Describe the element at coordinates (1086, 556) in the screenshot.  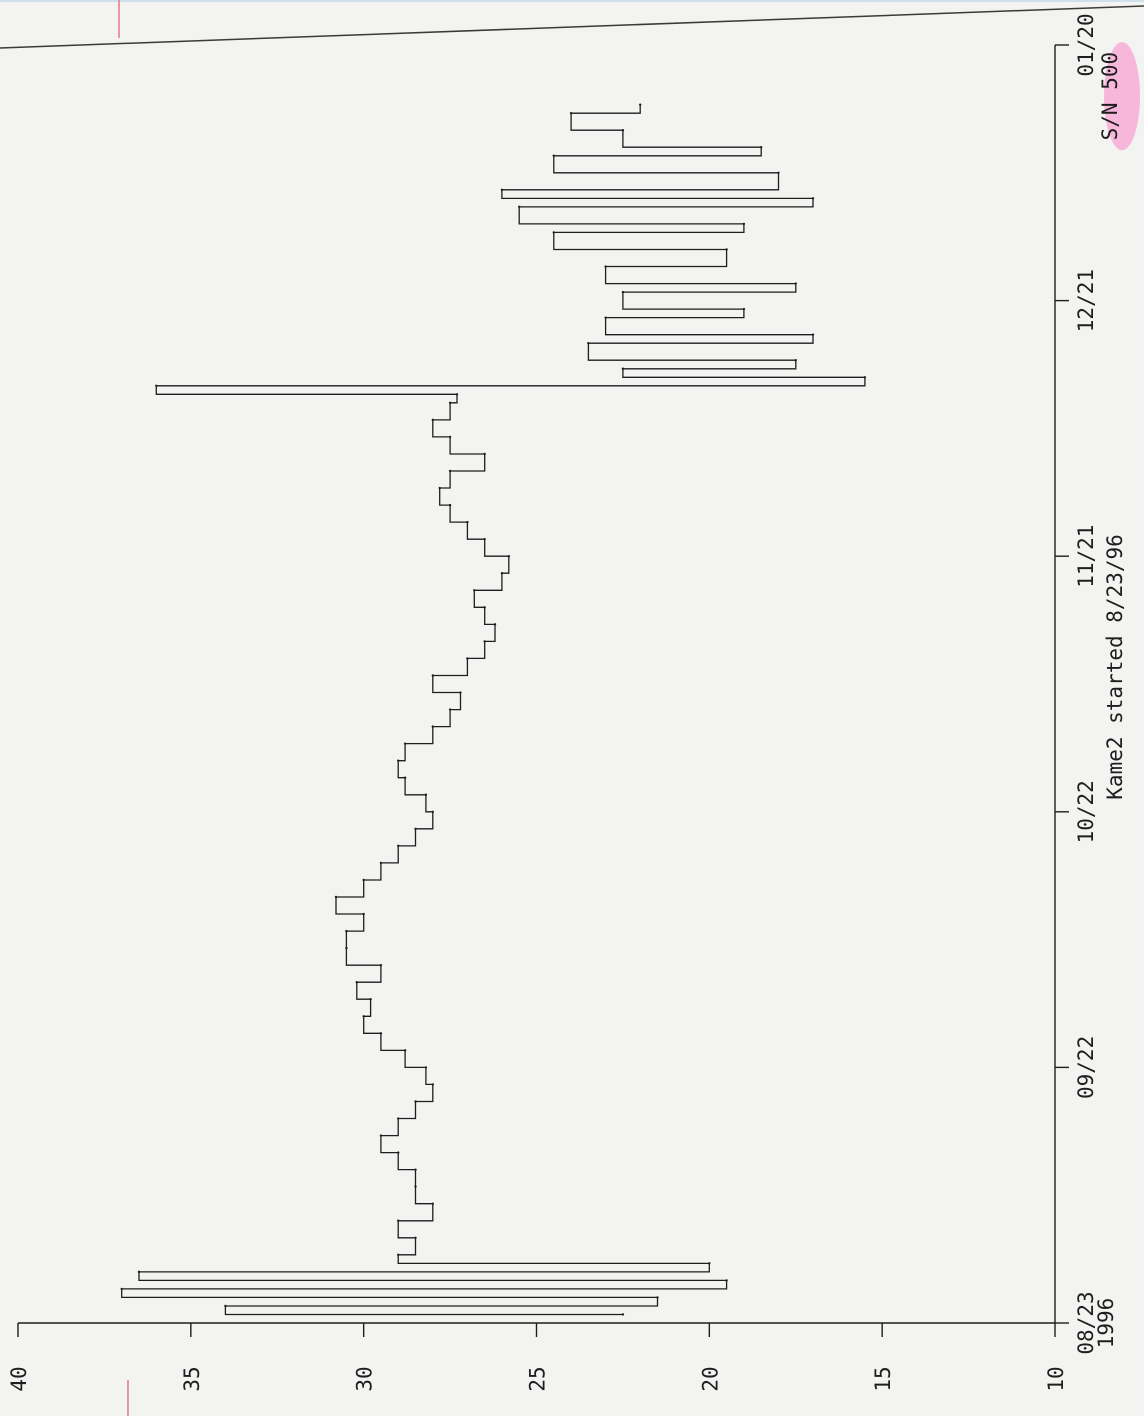
I see `date-tick-label: 11/21` at that location.